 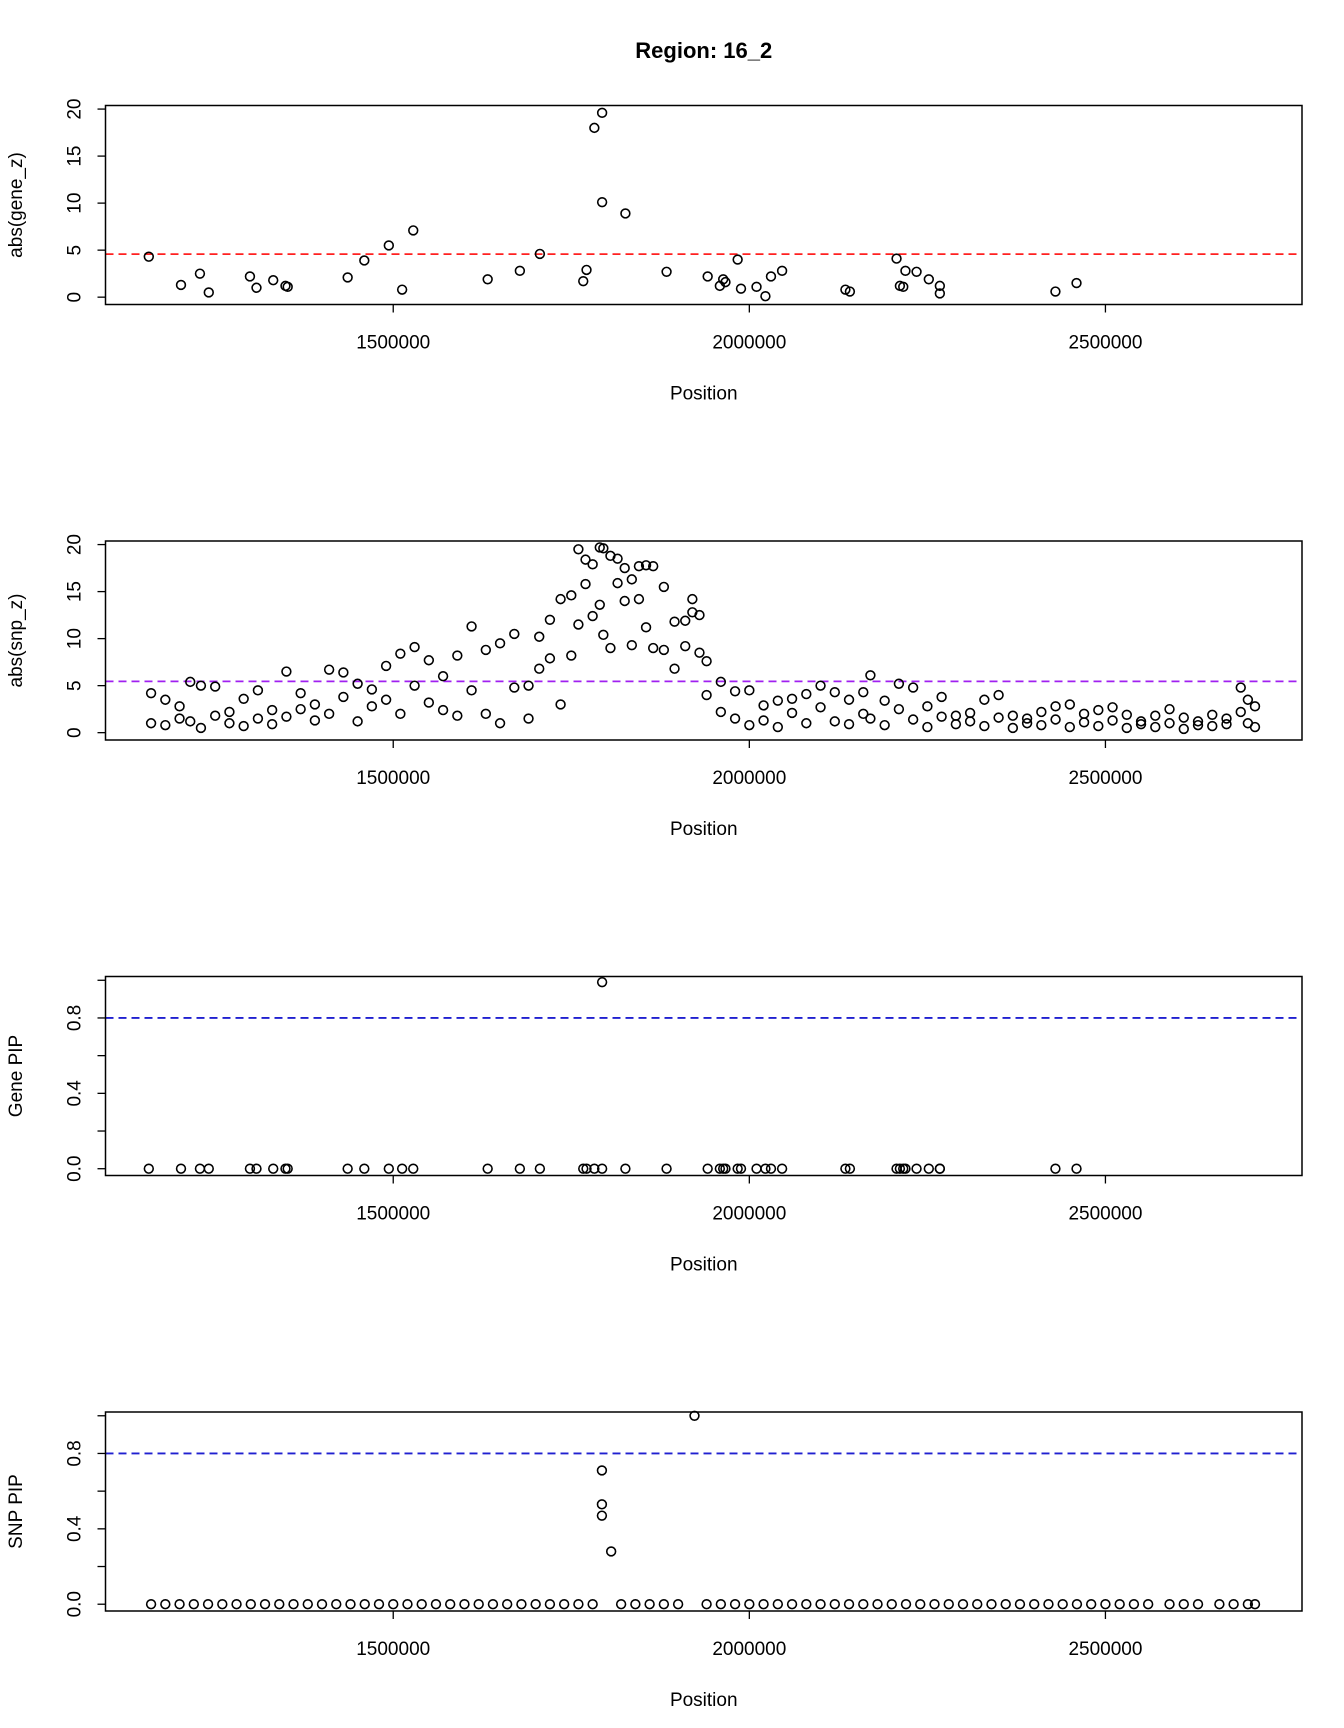 I want to click on x-axis-label: Position, so click(x=704, y=1265).